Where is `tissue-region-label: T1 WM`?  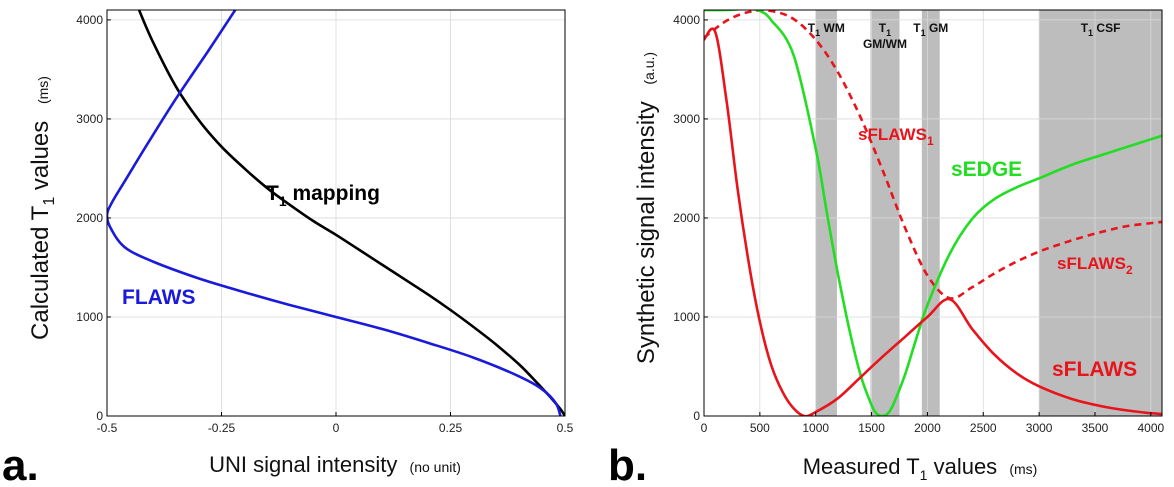
tissue-region-label: T1 WM is located at coordinates (826, 29).